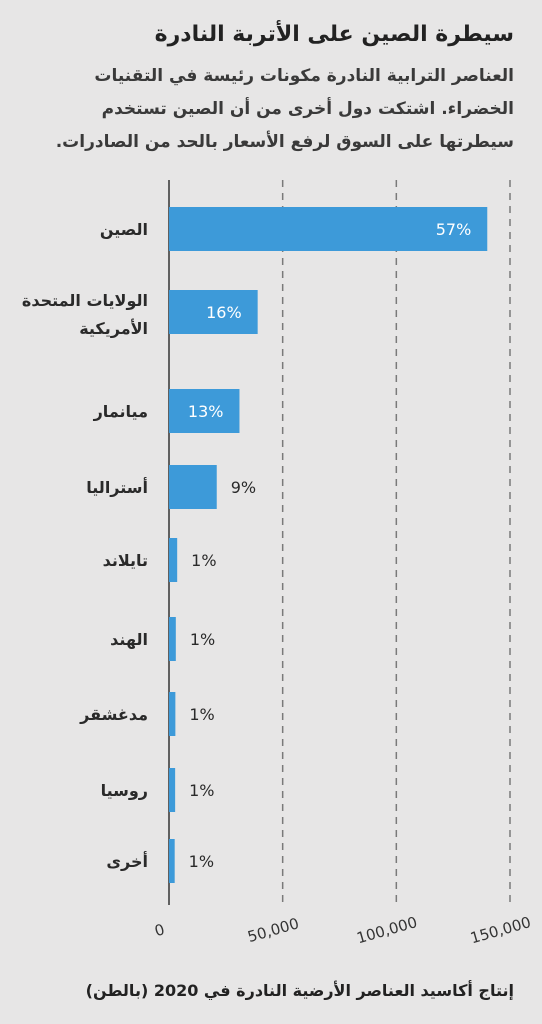  Describe the element at coordinates (160, 930) in the screenshot. I see `x-tick-label: 0` at that location.